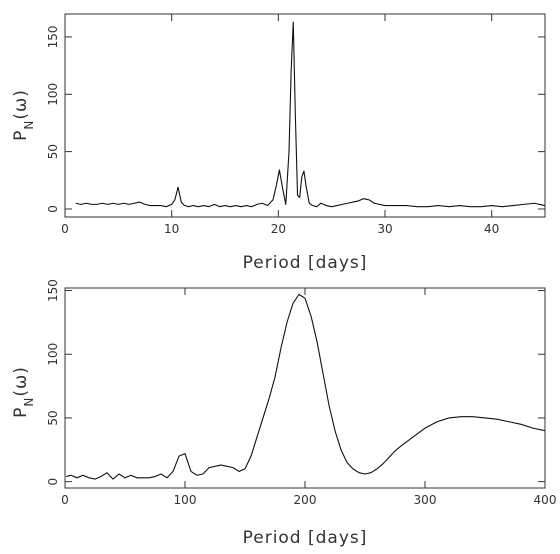 Image resolution: width=560 pixels, height=554 pixels. I want to click on x-tick-label: 300, so click(425, 500).